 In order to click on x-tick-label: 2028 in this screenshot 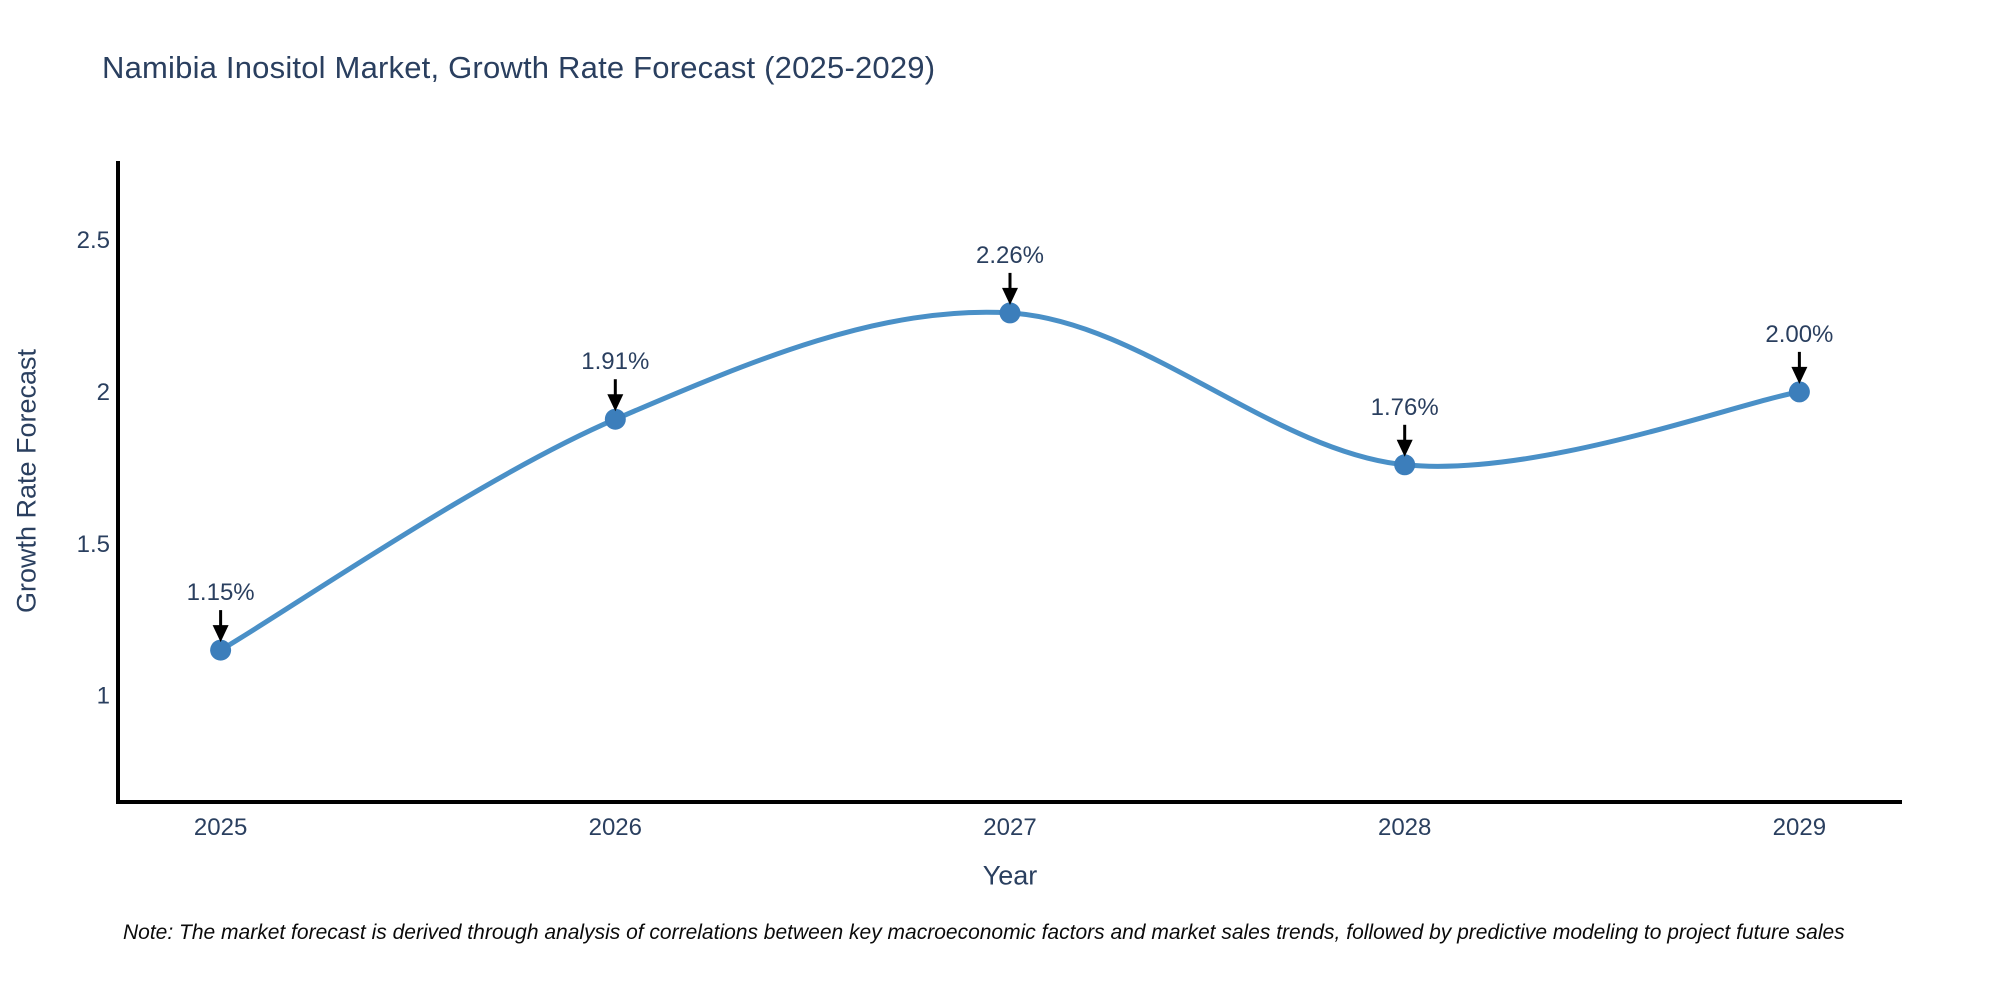, I will do `click(1404, 827)`.